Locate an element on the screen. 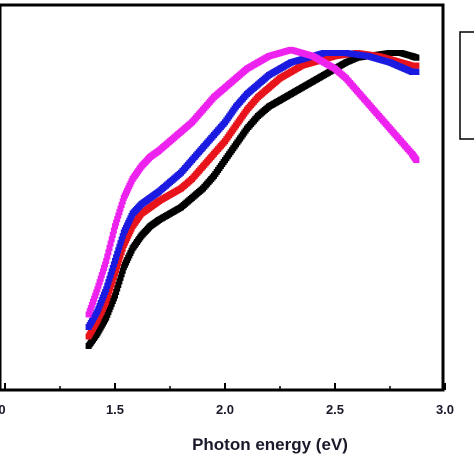 This screenshot has height=474, width=474. x-tick-label: 3.0 is located at coordinates (445, 409).